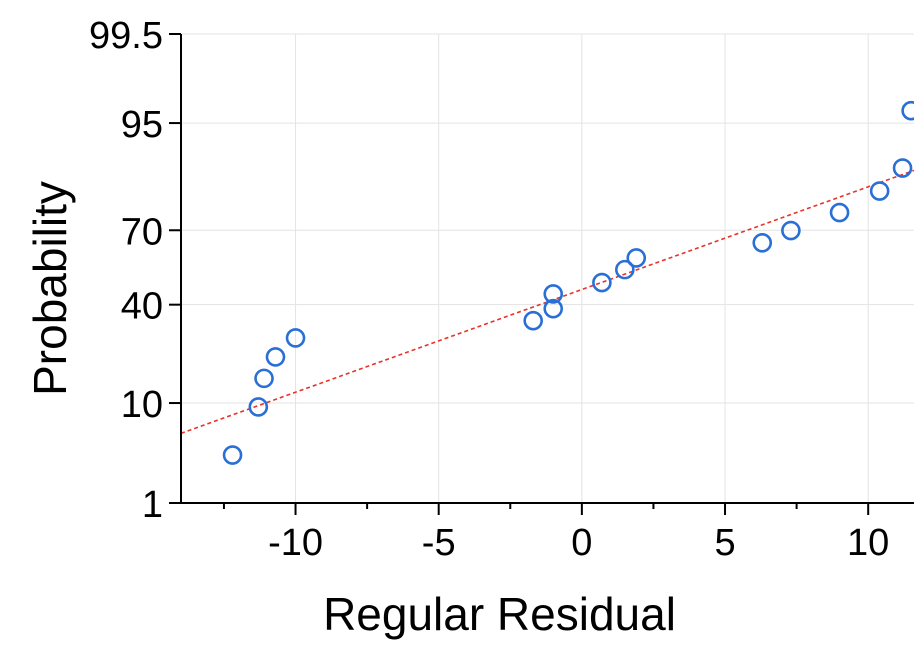  What do you see at coordinates (724, 543) in the screenshot?
I see `x-tick-label: 5` at bounding box center [724, 543].